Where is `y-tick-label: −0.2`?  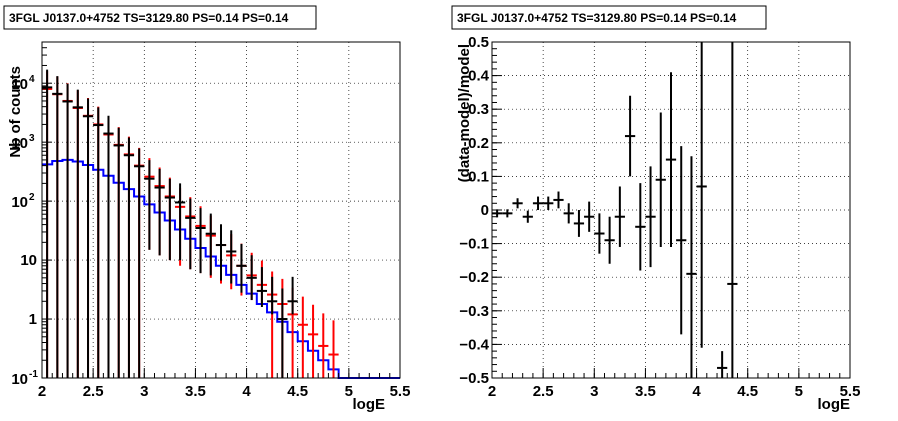 y-tick-label: −0.2 is located at coordinates (474, 277).